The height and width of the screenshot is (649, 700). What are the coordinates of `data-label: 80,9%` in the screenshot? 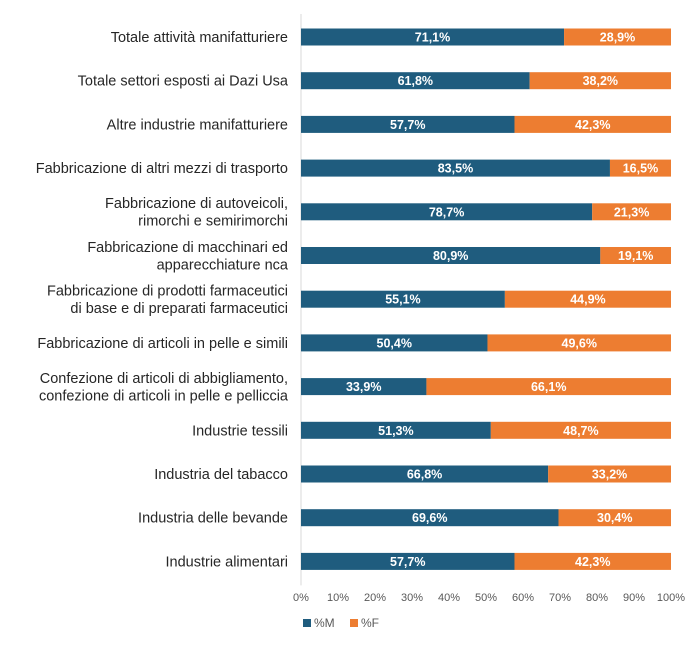 It's located at (450, 256).